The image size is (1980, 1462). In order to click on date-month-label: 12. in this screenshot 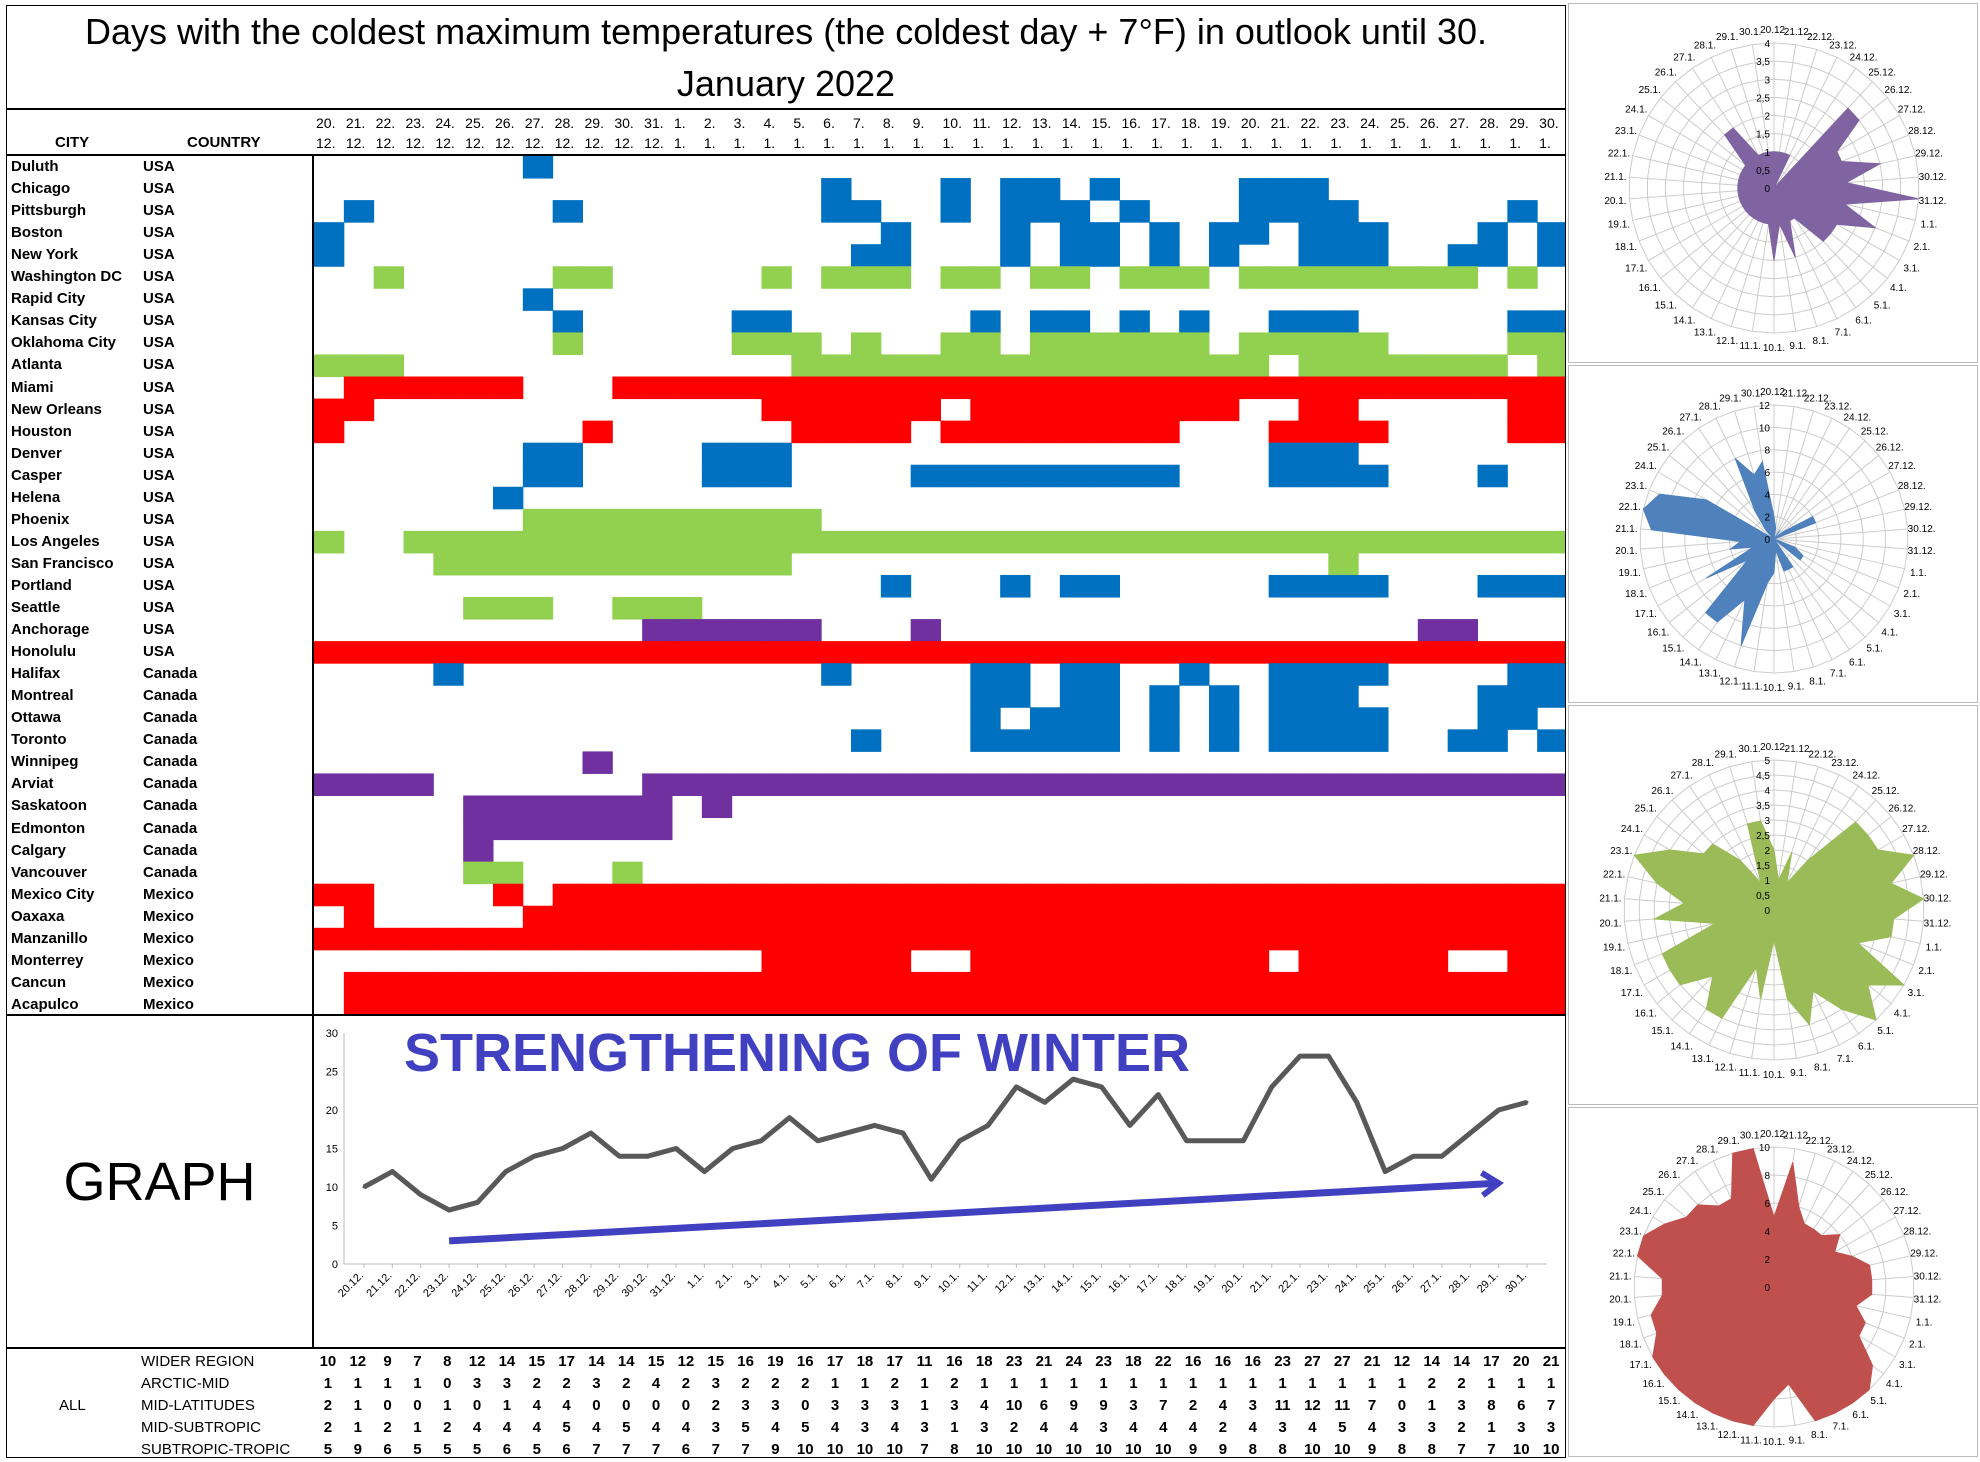, I will do `click(385, 143)`.